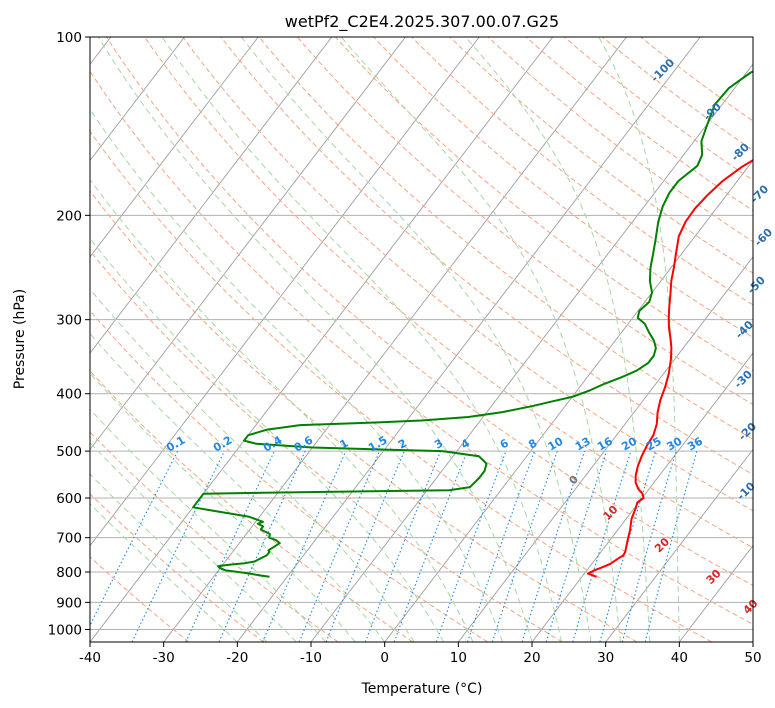 The image size is (775, 708). Describe the element at coordinates (458, 658) in the screenshot. I see `x-tick-label: 10` at that location.